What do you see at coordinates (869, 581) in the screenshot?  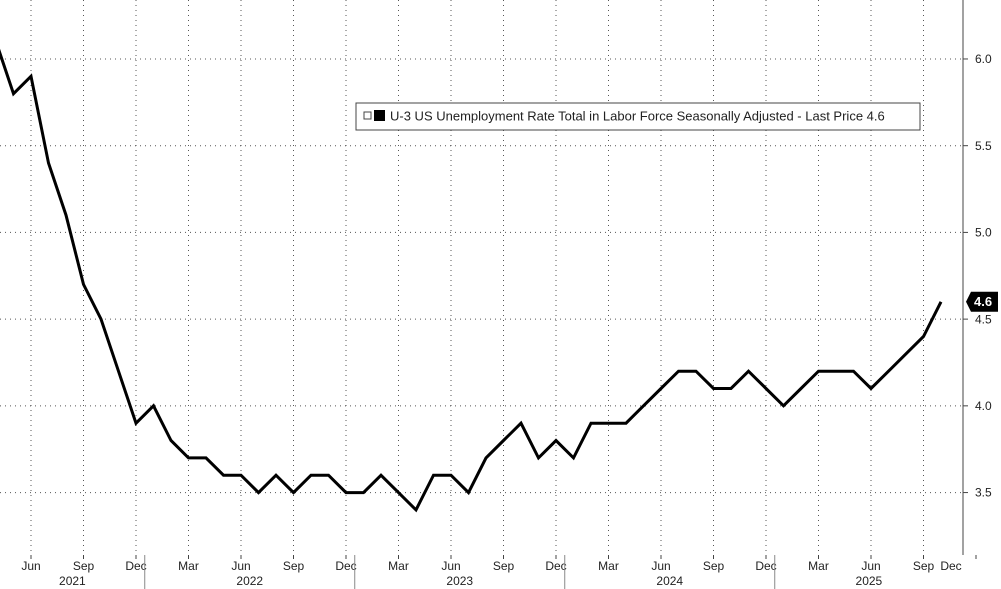 I see `year-label: 2025` at bounding box center [869, 581].